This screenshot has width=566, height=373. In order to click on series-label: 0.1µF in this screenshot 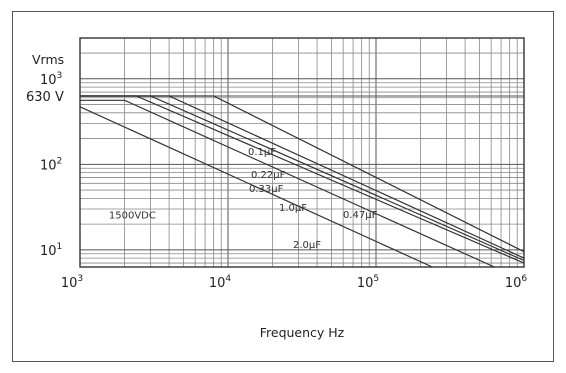, I will do `click(262, 152)`.